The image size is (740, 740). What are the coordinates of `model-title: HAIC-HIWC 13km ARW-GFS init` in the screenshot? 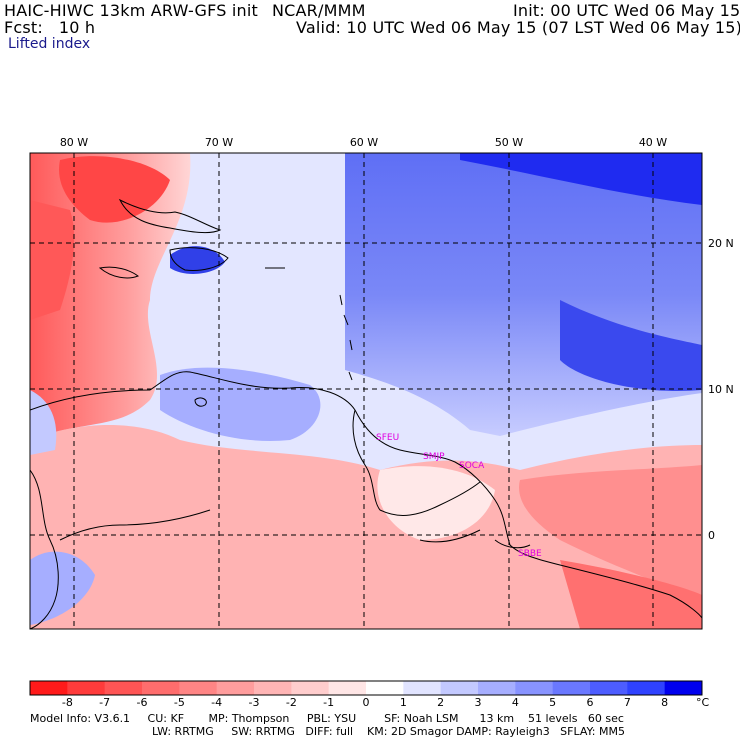 It's located at (131, 10).